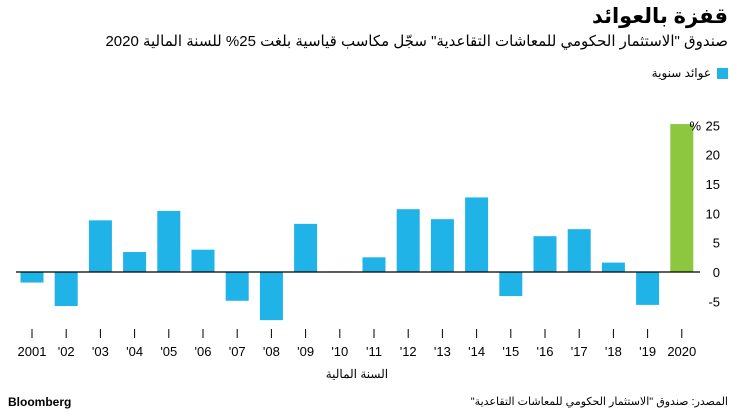 The image size is (740, 415). What do you see at coordinates (476, 351) in the screenshot?
I see `x-tick-label: '14` at bounding box center [476, 351].